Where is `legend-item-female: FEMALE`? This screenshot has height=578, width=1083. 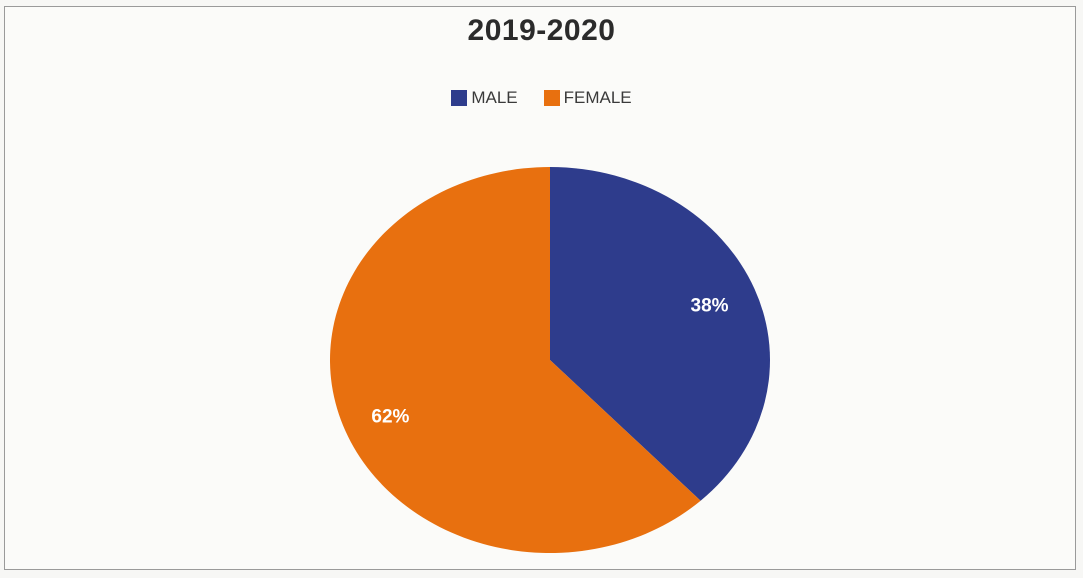
legend-item-female: FEMALE is located at coordinates (587, 98).